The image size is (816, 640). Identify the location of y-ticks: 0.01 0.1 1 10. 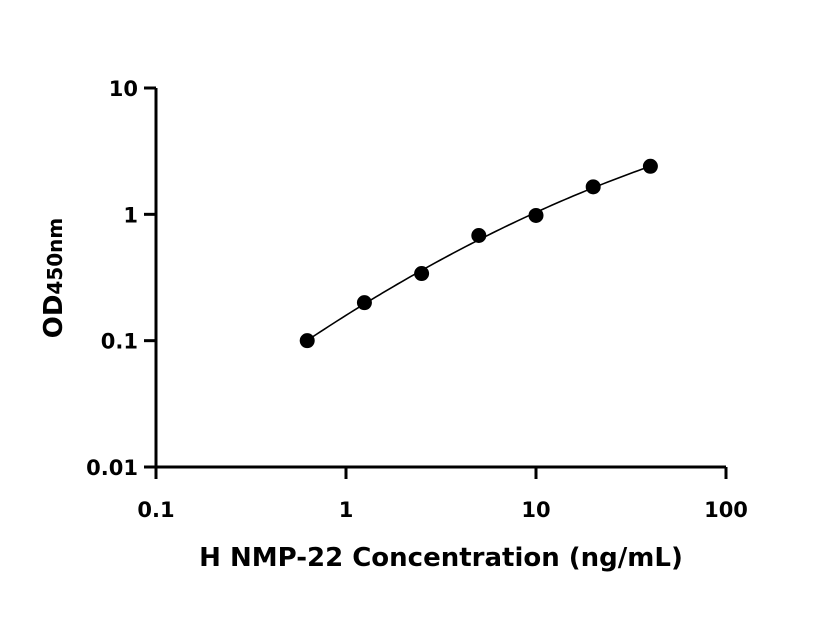
(121, 278).